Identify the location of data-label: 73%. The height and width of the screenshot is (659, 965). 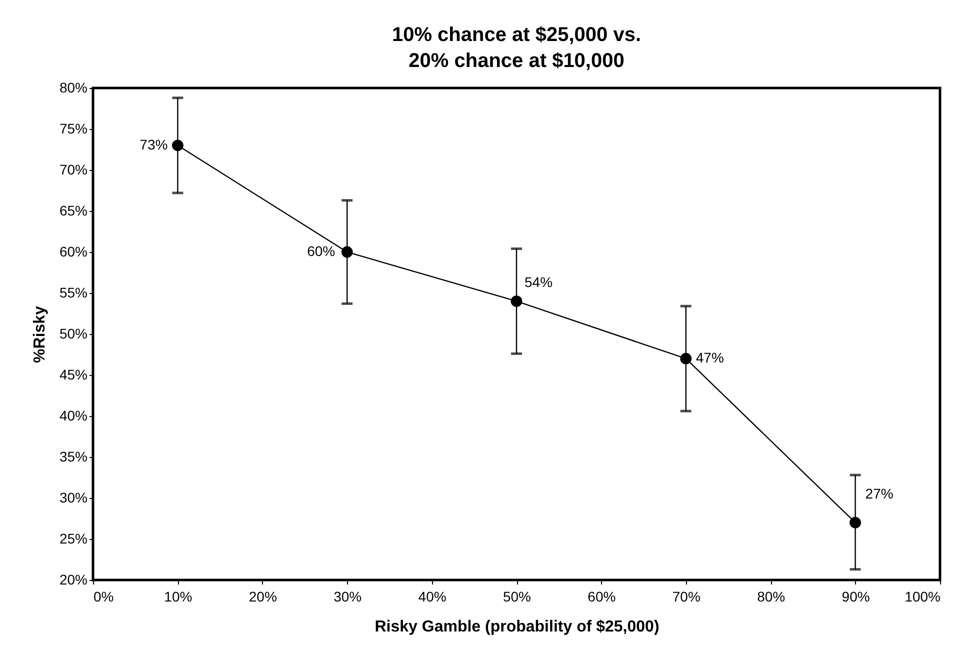
(154, 144).